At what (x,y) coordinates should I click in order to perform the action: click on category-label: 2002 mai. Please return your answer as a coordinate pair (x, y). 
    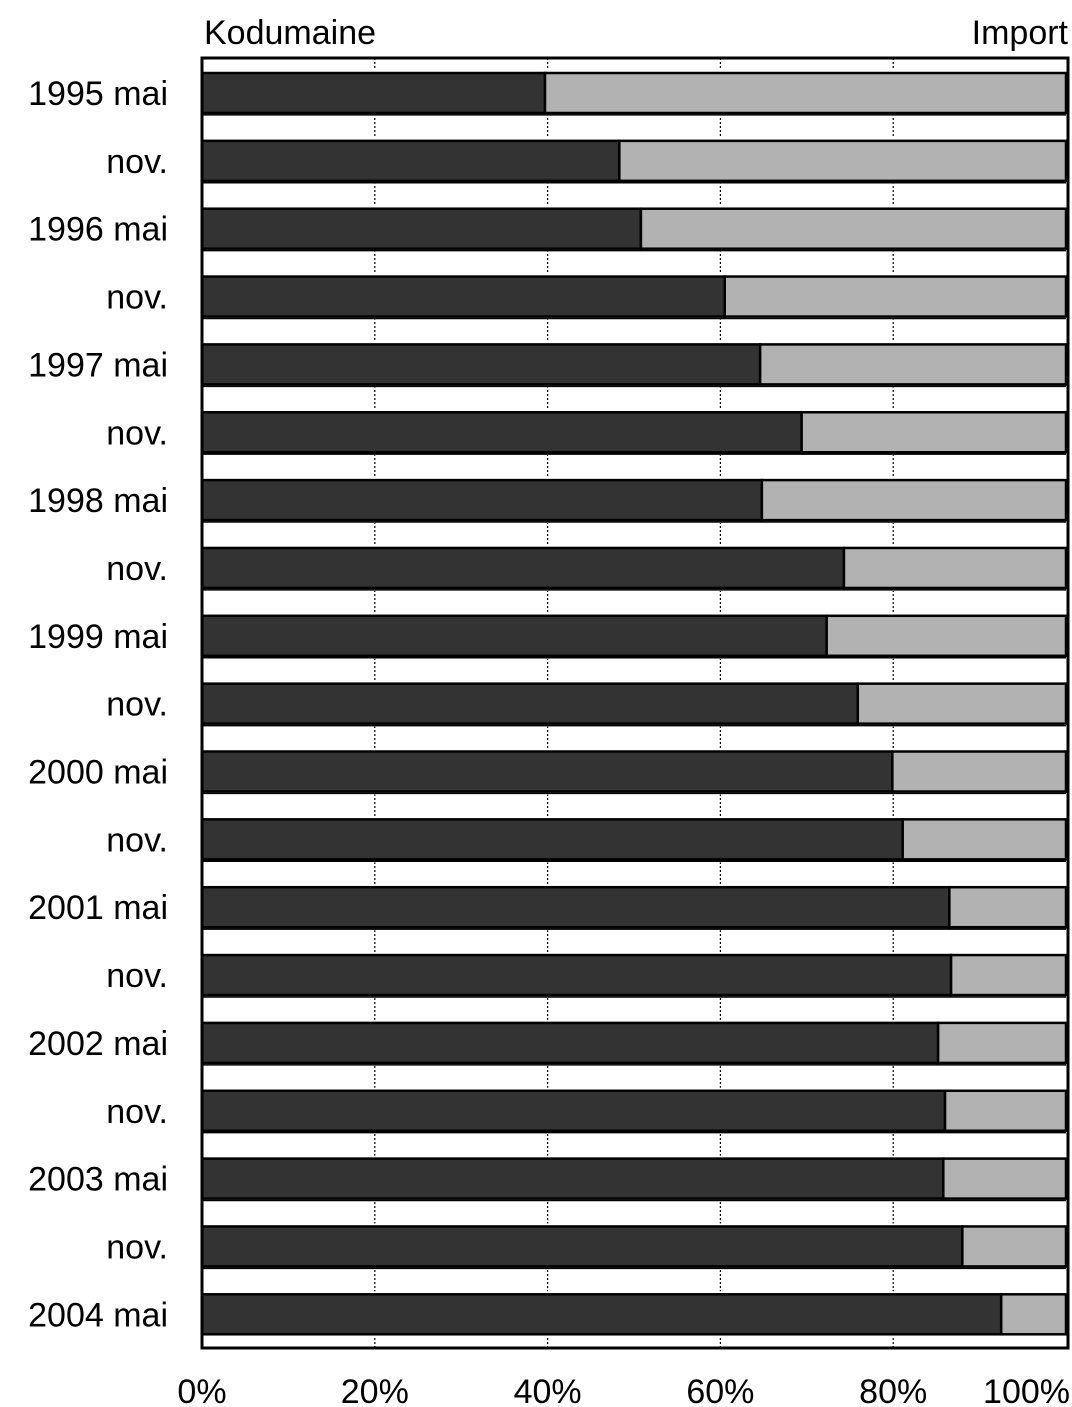
    Looking at the image, I should click on (98, 1044).